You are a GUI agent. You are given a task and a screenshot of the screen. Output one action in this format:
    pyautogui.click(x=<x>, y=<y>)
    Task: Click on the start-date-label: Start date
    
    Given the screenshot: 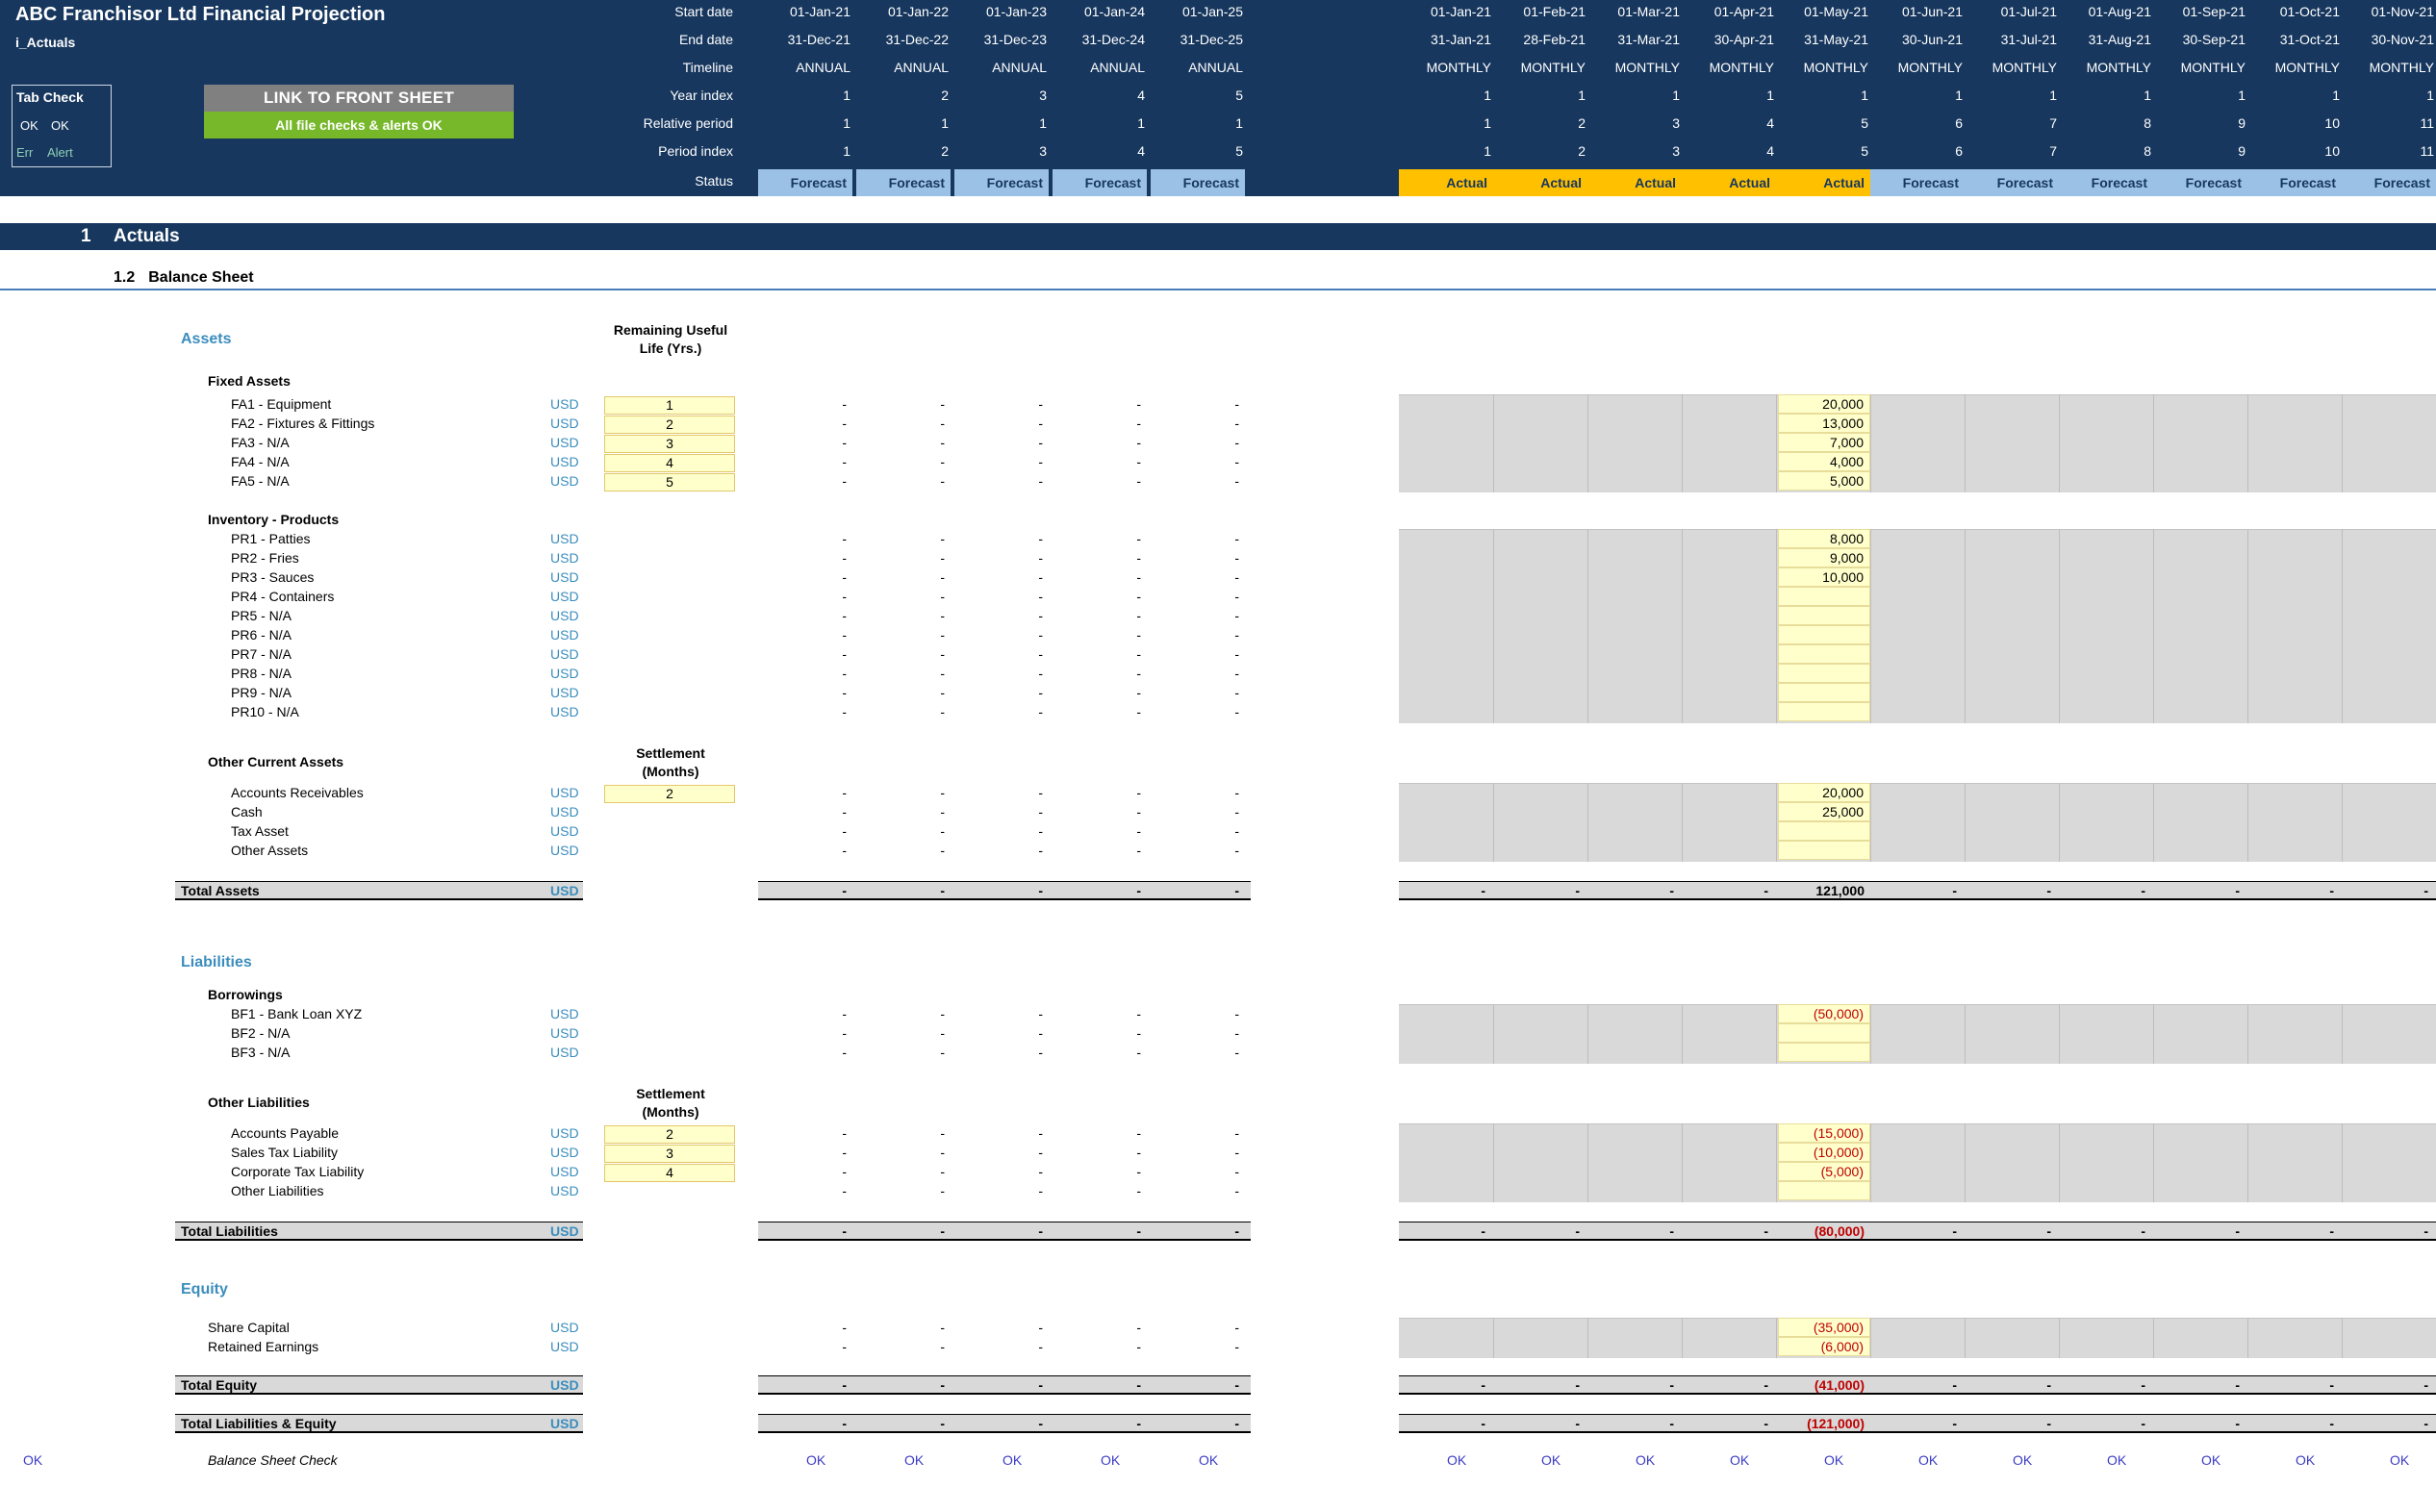 What is the action you would take?
    pyautogui.click(x=703, y=12)
    